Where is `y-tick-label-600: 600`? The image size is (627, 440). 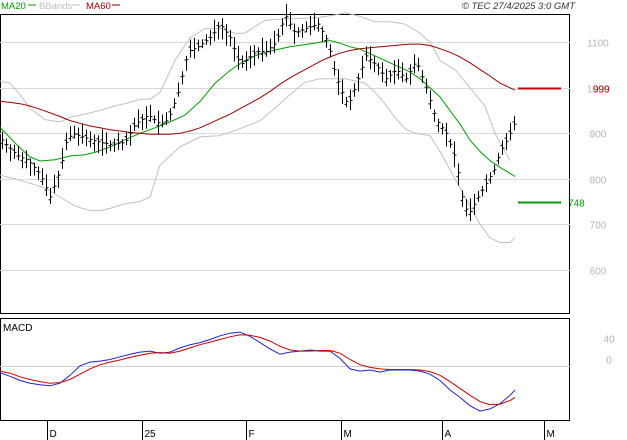 y-tick-label-600: 600 is located at coordinates (598, 272).